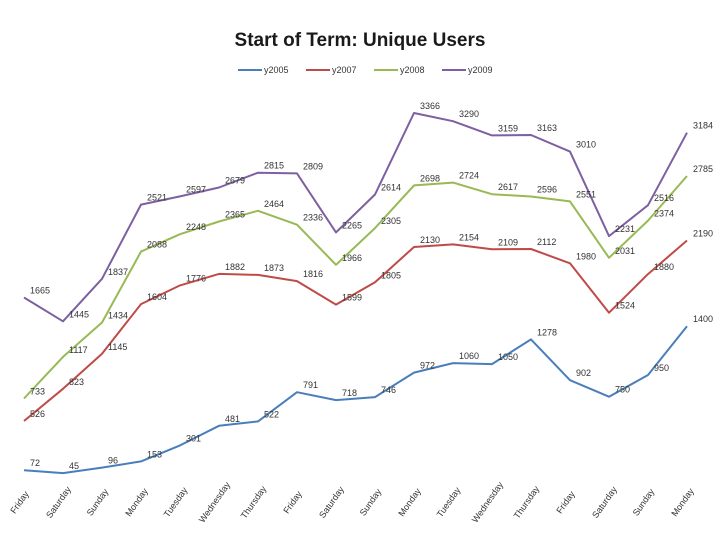 This screenshot has width=720, height=540. I want to click on data-label-y2009: 3290, so click(469, 114).